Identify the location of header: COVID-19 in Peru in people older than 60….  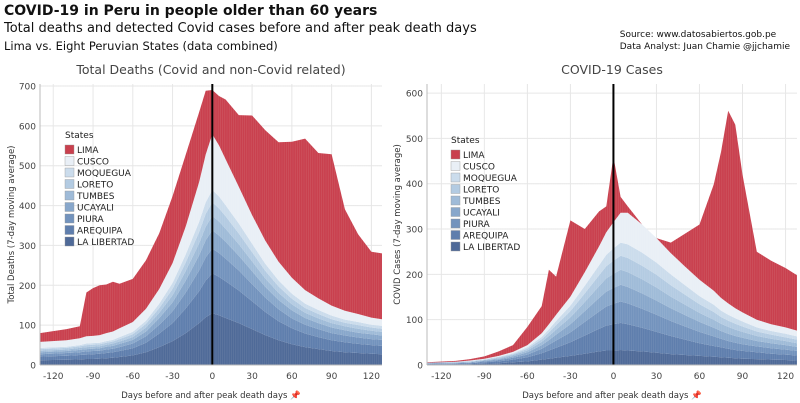
(240, 28).